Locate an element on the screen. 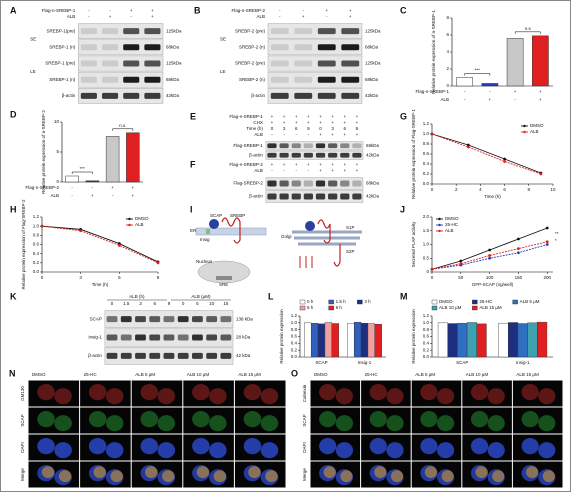 Image resolution: width=571 pixels, height=492 pixels. header-label: Flag-n-SREBP-2 is located at coordinates (246, 164).